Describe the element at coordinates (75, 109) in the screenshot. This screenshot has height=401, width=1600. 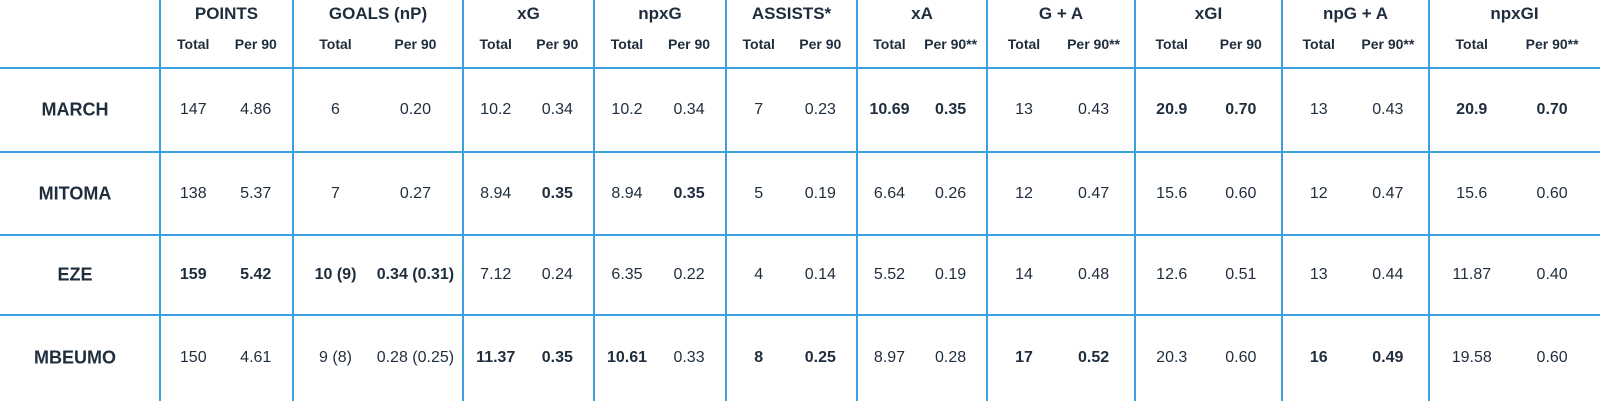
I see `player-name: MARCH` at that location.